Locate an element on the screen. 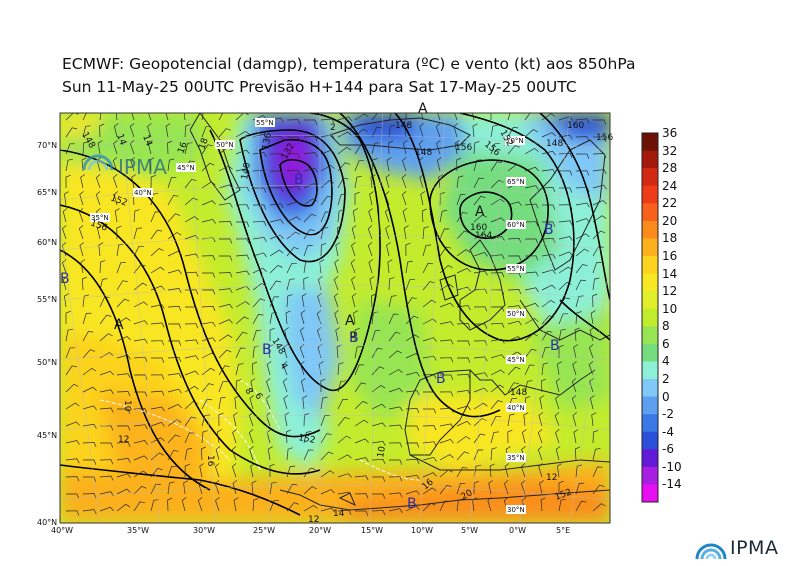 The image size is (800, 566). lat-label: 70°N is located at coordinates (47, 145).